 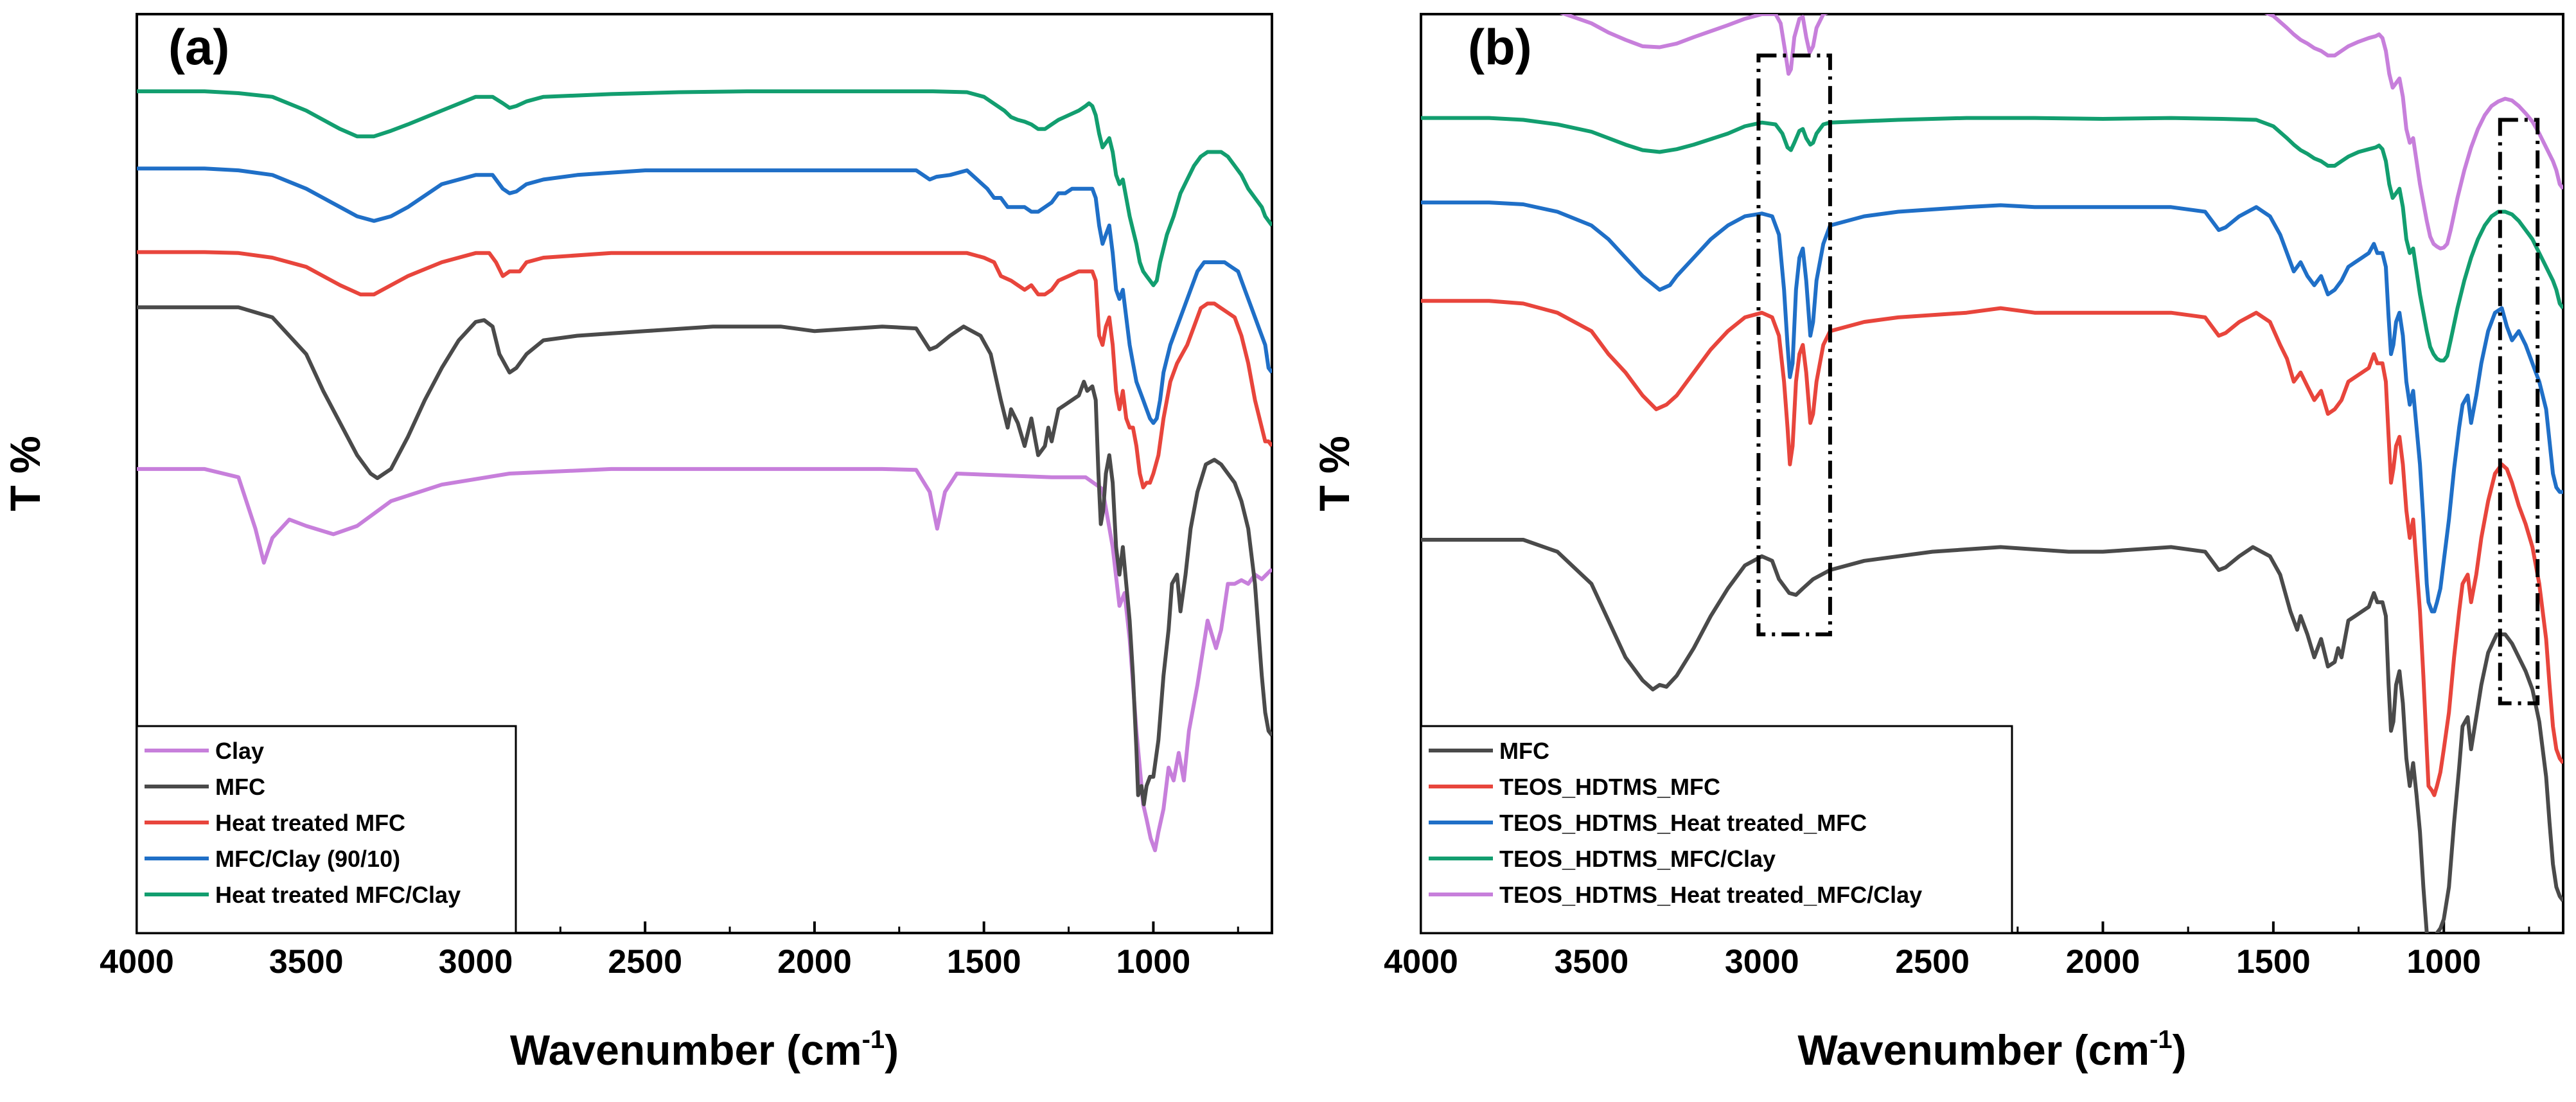 I want to click on series-line-teos-hdtms-heat-treated-mfc-clay, so click(x=2061, y=132).